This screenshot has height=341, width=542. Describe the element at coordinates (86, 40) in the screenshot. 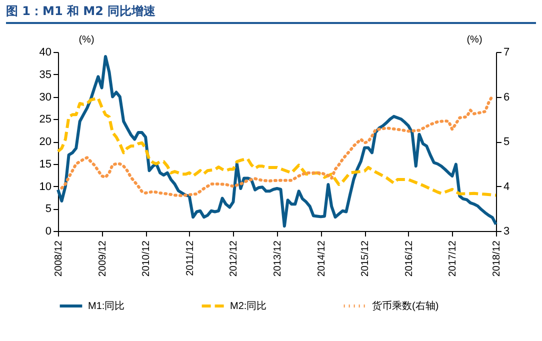

I see `y-axis-title: (%)` at that location.